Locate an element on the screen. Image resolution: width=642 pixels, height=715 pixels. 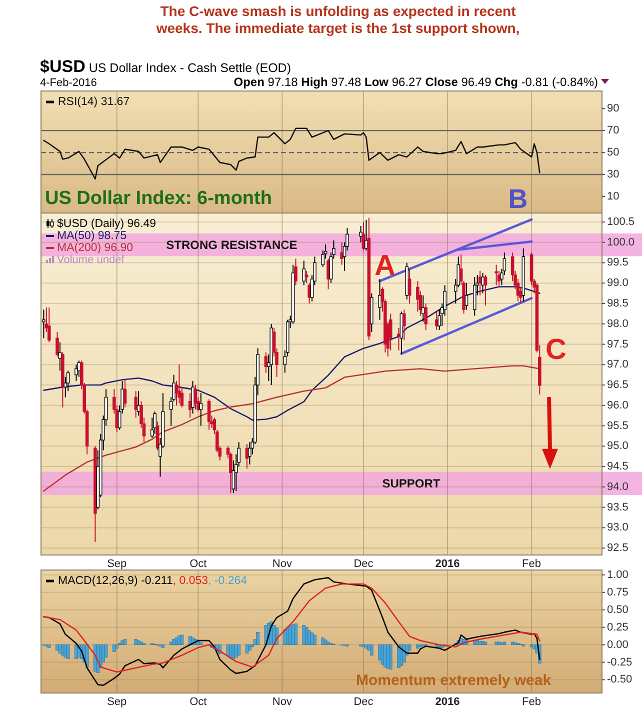
y-tick-label: 0.25 is located at coordinates (617, 627).